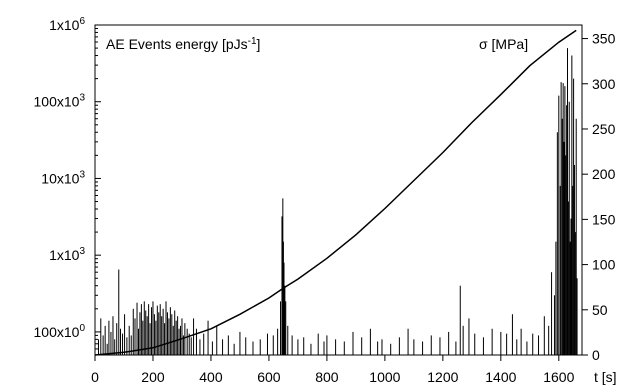 The height and width of the screenshot is (385, 639). Describe the element at coordinates (604, 39) in the screenshot. I see `right-tick-label: 350` at that location.